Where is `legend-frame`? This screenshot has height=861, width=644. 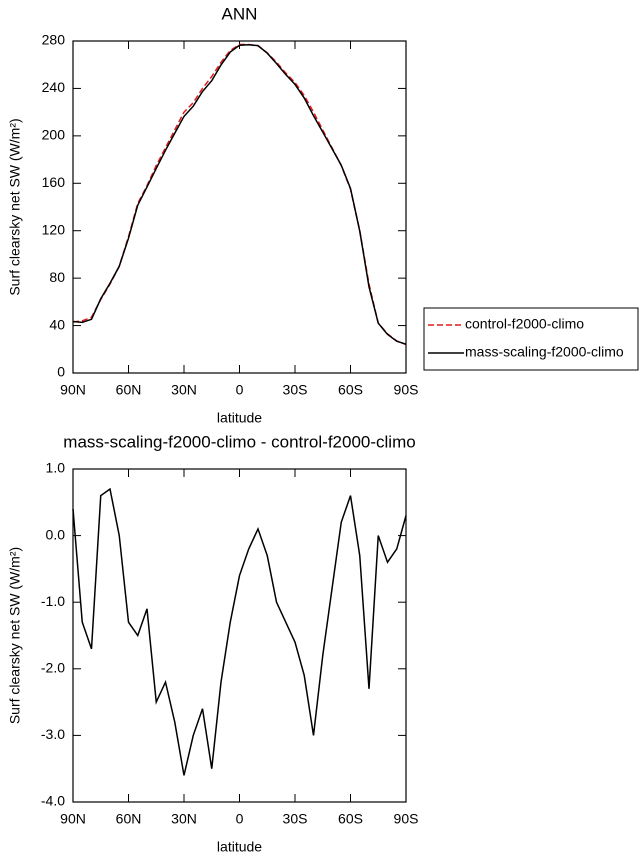 legend-frame is located at coordinates (531, 339).